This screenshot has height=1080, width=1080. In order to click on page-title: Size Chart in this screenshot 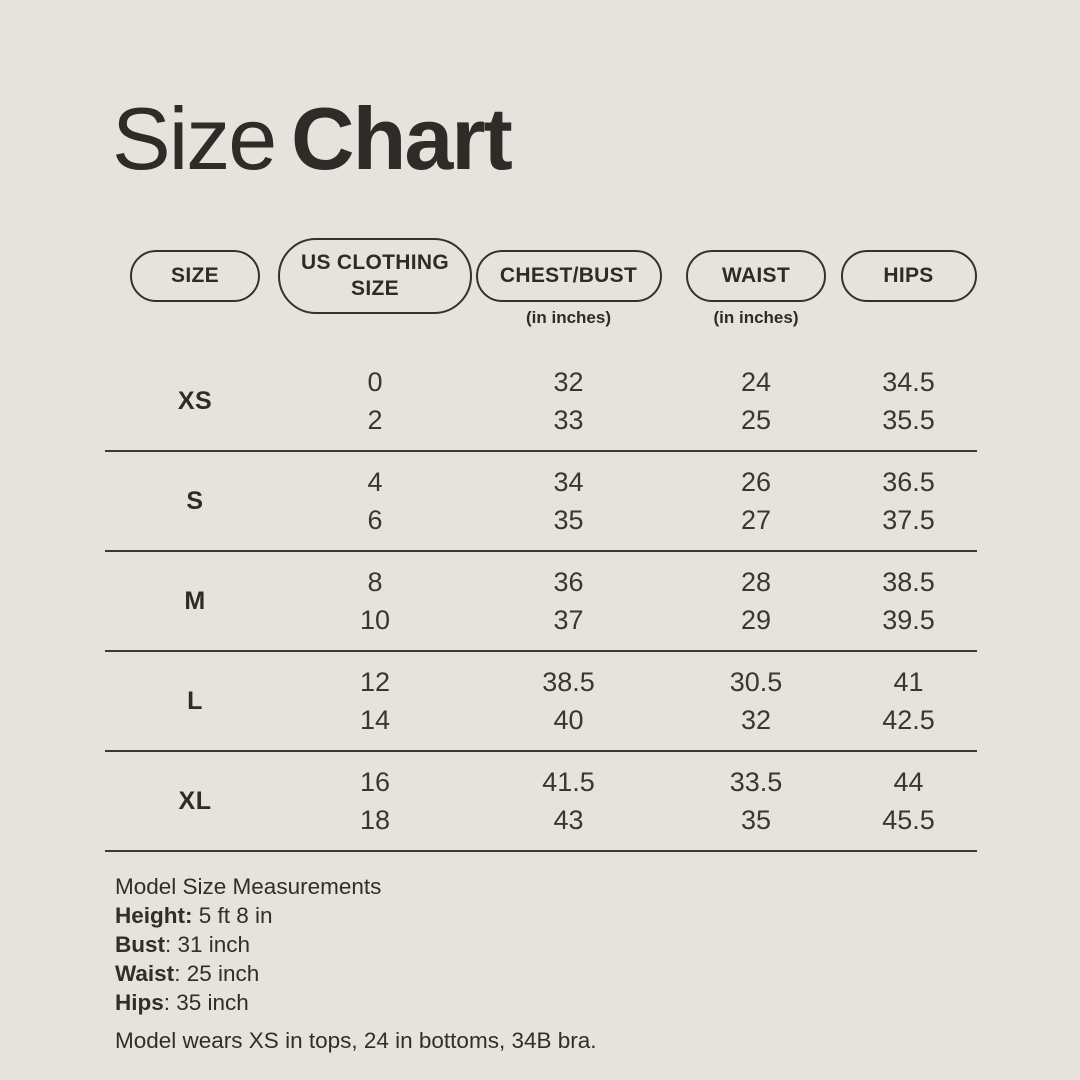, I will do `click(312, 139)`.